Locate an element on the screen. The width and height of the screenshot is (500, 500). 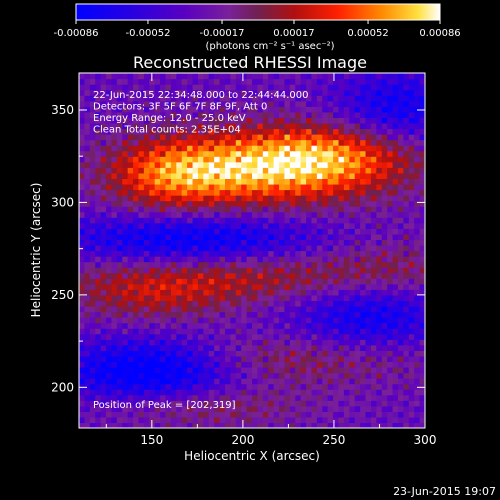
colorbar-tick-label: -0.00086 is located at coordinates (76, 33).